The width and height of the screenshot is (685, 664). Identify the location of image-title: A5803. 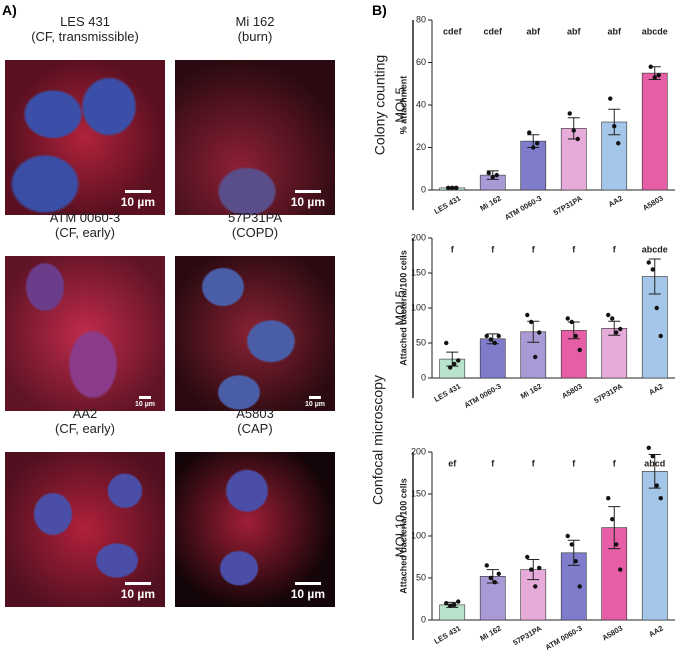
(255, 413).